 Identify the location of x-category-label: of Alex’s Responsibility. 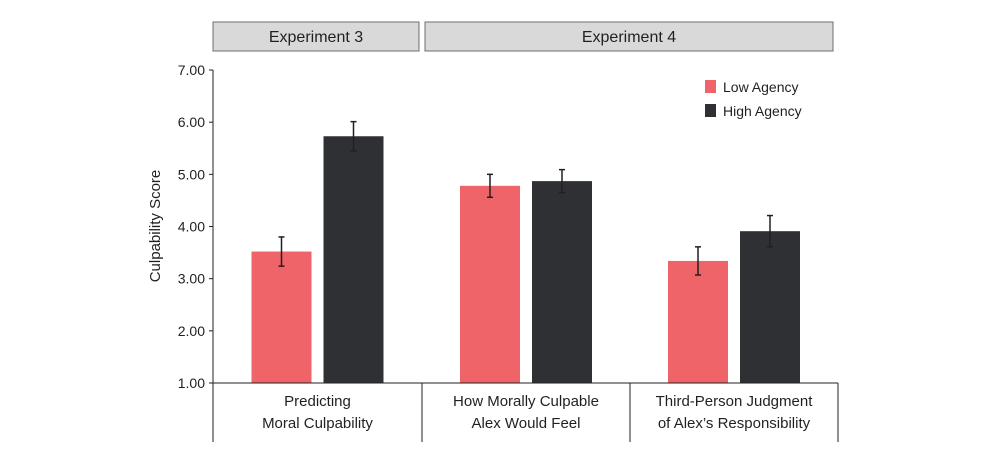
(734, 423).